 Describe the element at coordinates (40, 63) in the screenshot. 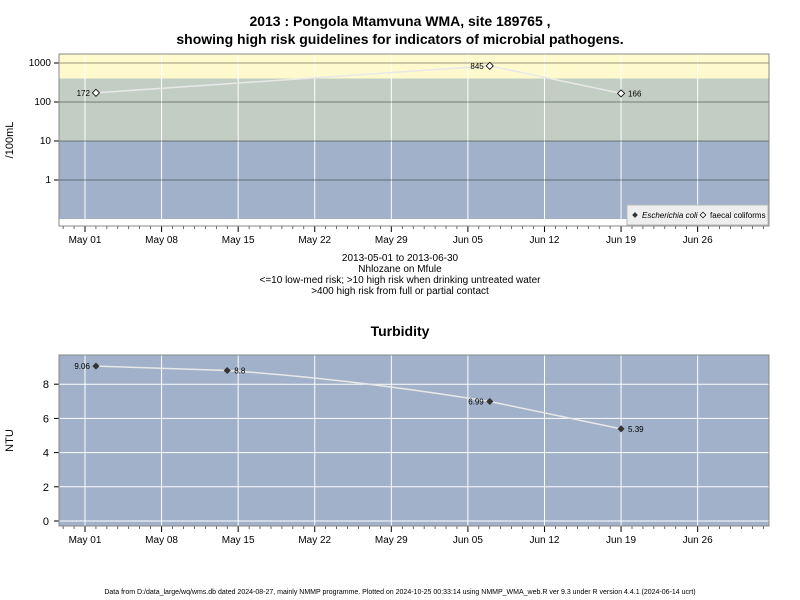

I see `micro-y-tick-label: 1000` at that location.